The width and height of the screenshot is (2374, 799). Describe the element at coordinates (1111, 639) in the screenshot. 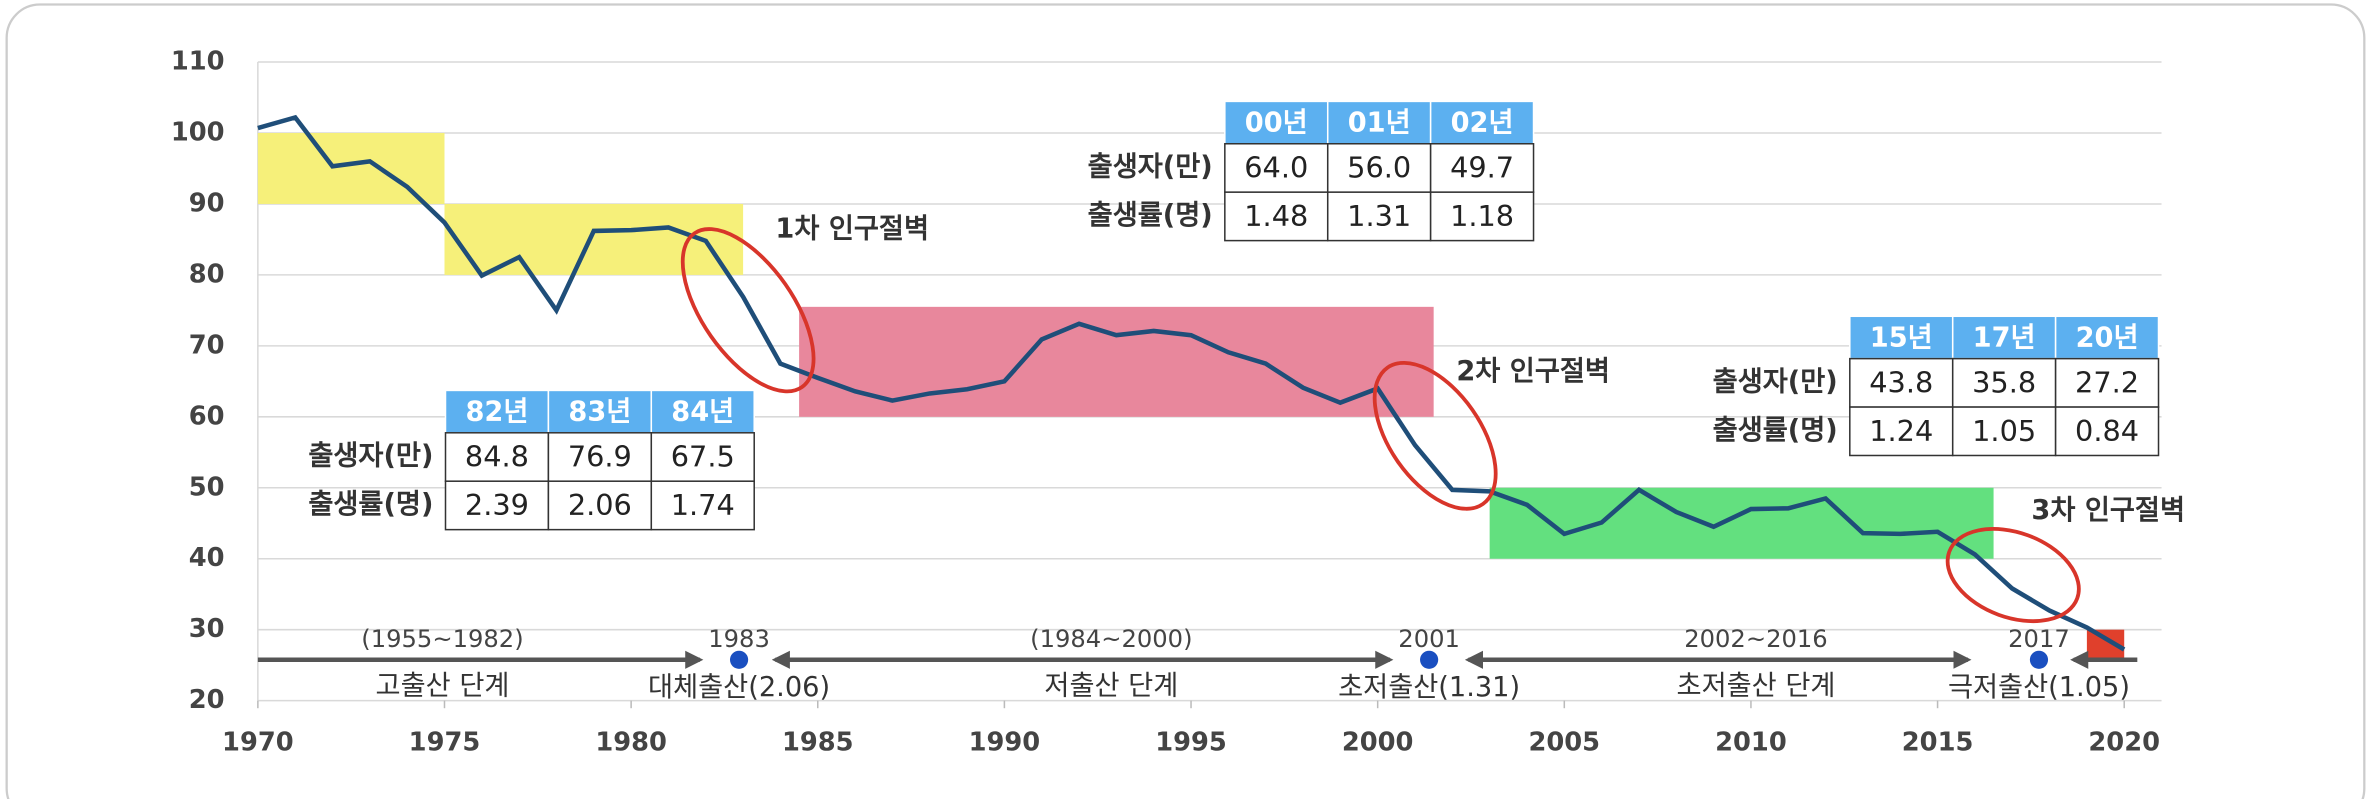

I see `period-range: (1984~2000)` at that location.